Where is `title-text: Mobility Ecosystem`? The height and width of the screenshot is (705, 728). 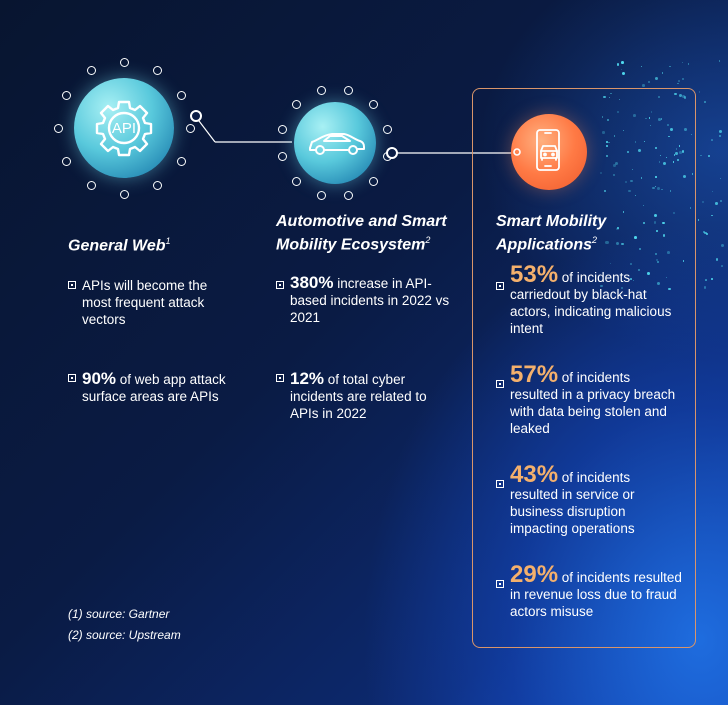
title-text: Mobility Ecosystem is located at coordinates (351, 245).